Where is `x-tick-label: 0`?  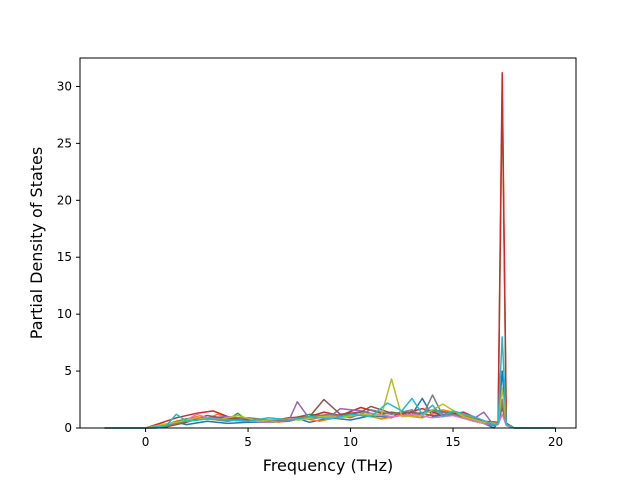 x-tick-label: 0 is located at coordinates (146, 442).